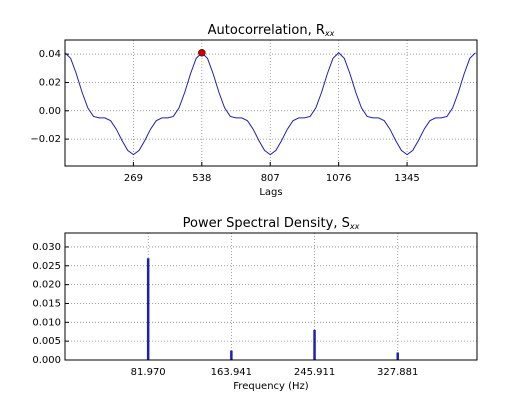 This screenshot has width=530, height=400. What do you see at coordinates (406, 178) in the screenshot?
I see `x-tick-label: 1345` at bounding box center [406, 178].